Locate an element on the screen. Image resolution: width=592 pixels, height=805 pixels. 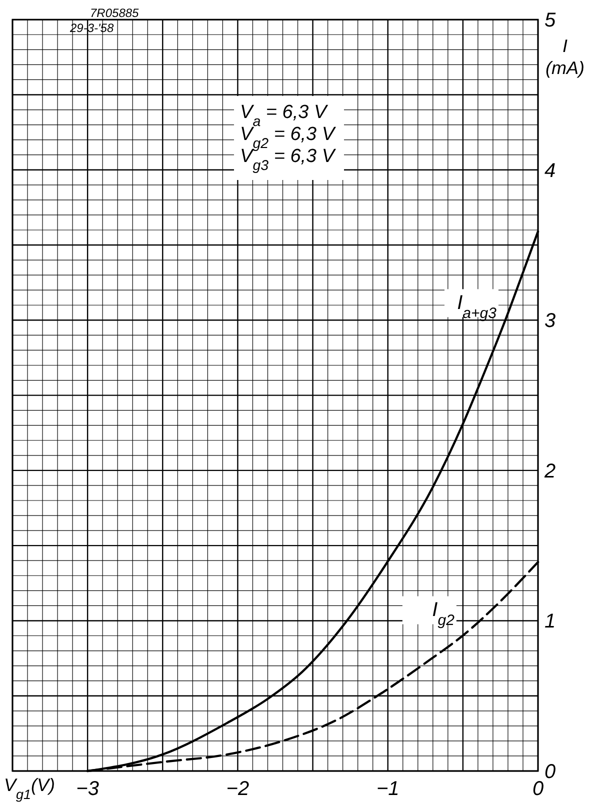
x-axis-title: V$_{g1}$(V) is located at coordinates (30, 788).